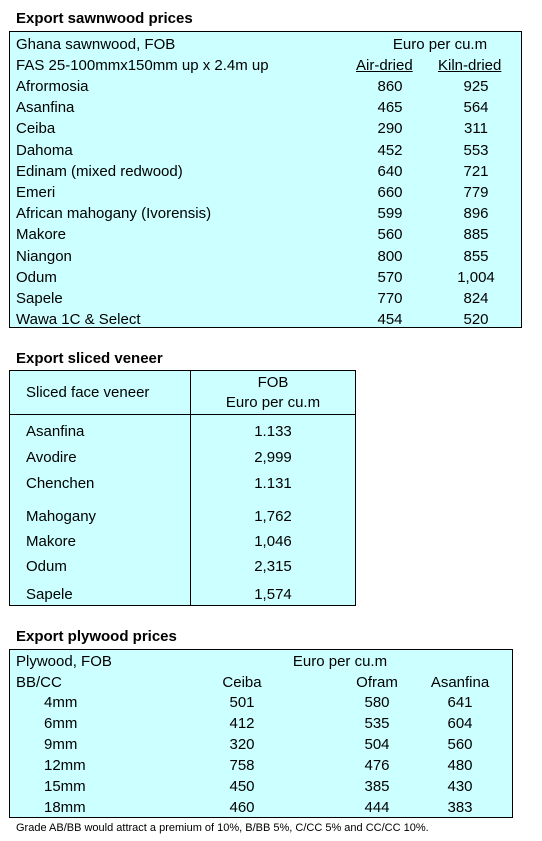  What do you see at coordinates (41, 235) in the screenshot?
I see `sawnwood-species: Makore` at bounding box center [41, 235].